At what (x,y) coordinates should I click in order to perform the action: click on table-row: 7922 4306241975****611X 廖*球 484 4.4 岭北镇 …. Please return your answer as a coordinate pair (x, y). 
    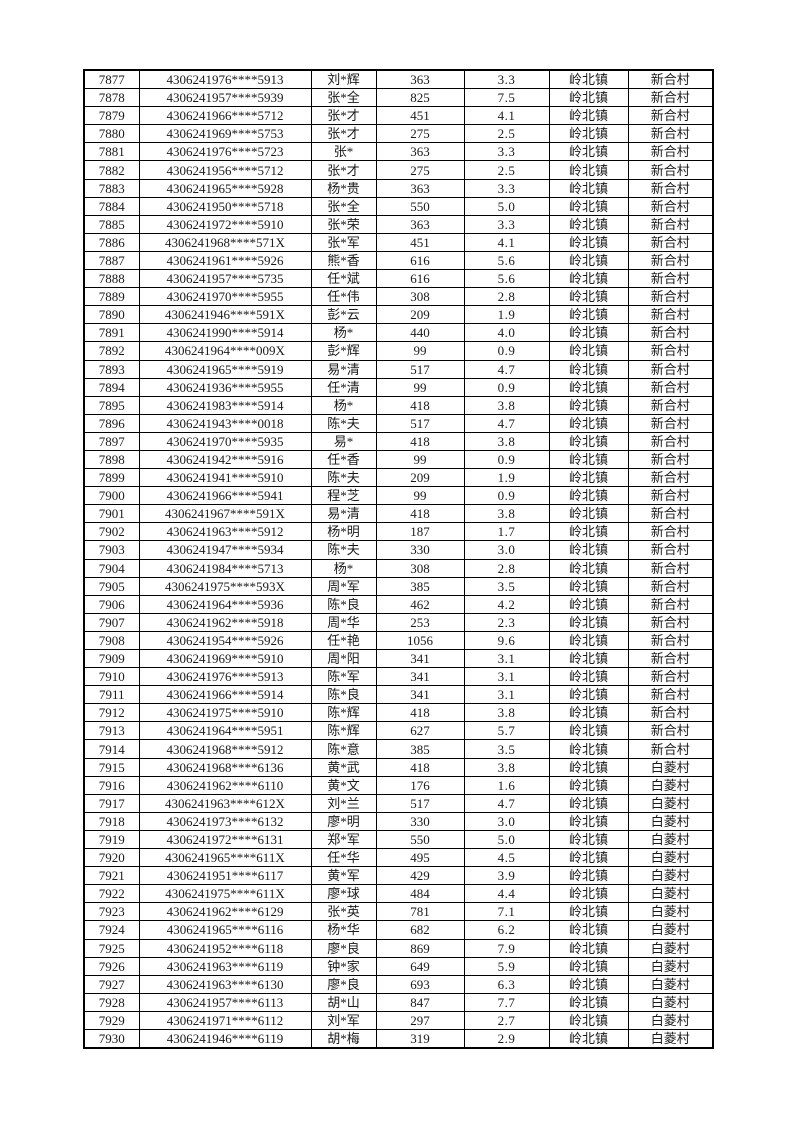
    Looking at the image, I should click on (398, 894).